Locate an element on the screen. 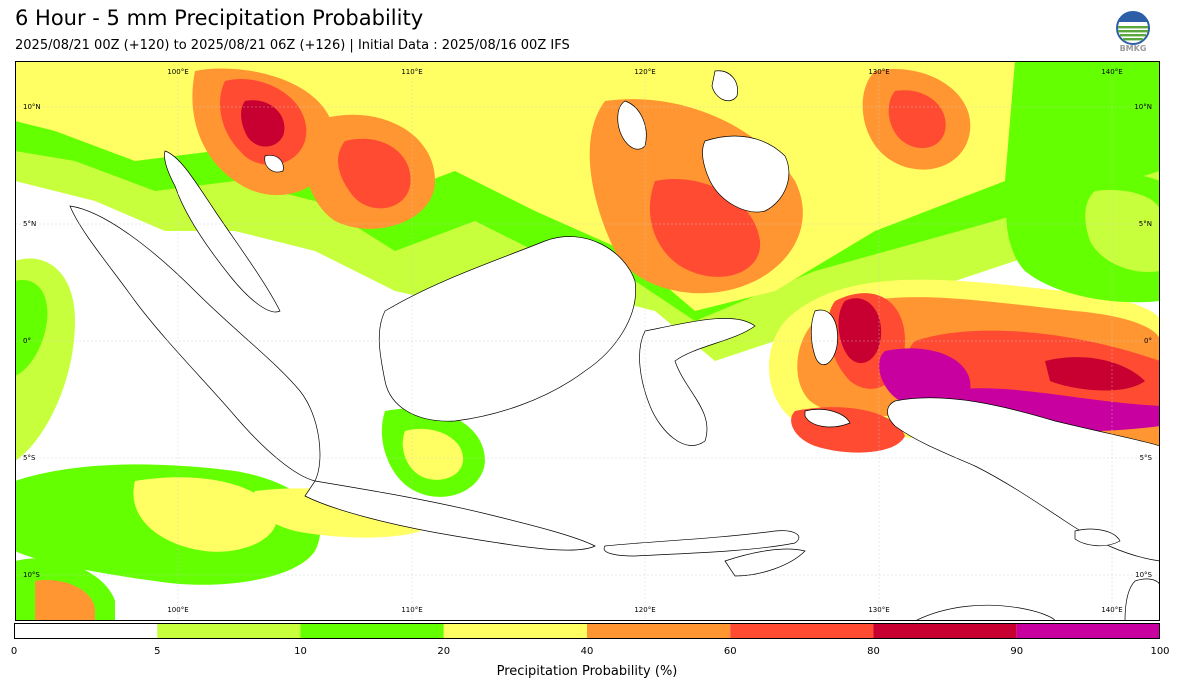 The image size is (1180, 690). lon-labels-top: 100°E 110°E 120°E 130°E 140°E is located at coordinates (644, 72).